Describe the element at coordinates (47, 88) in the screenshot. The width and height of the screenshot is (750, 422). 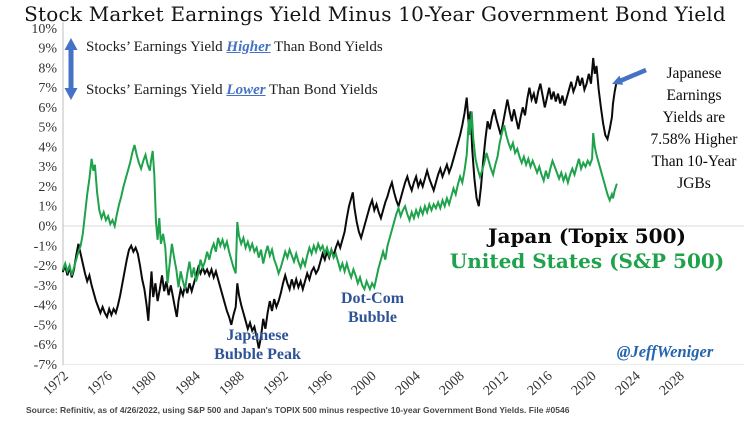
I see `y-tick-label: 7%` at that location.